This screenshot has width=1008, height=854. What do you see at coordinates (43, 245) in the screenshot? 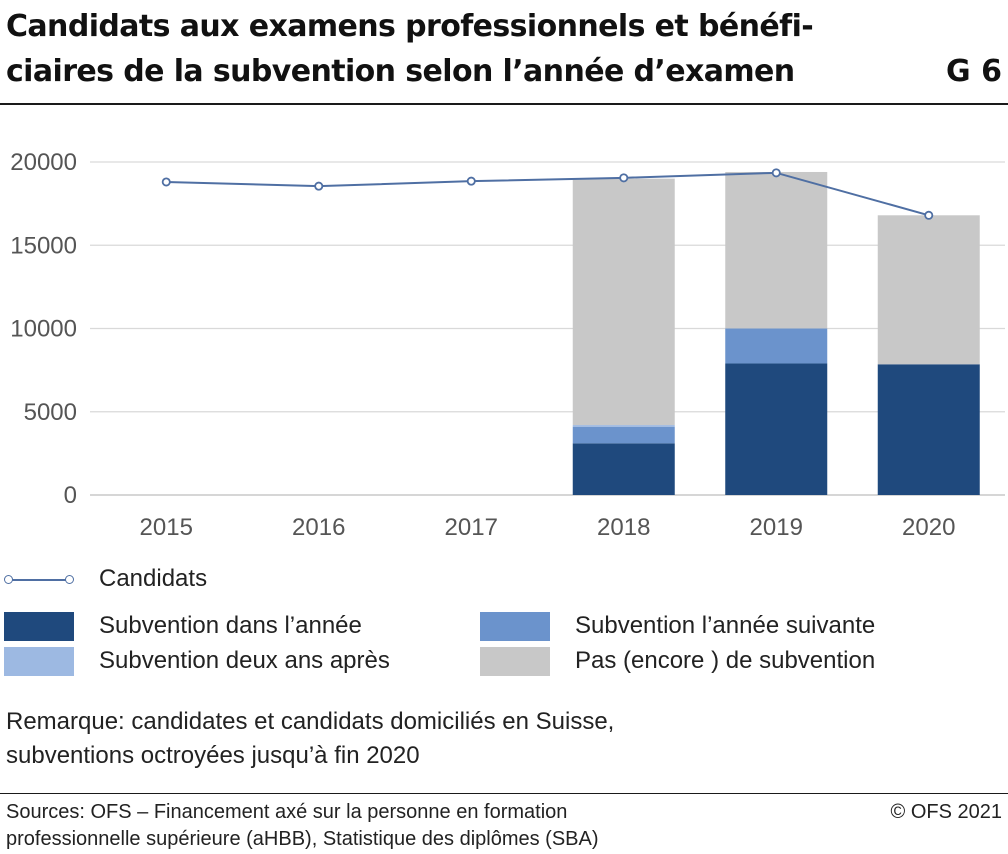
I see `y-tick-label: 15000` at bounding box center [43, 245].